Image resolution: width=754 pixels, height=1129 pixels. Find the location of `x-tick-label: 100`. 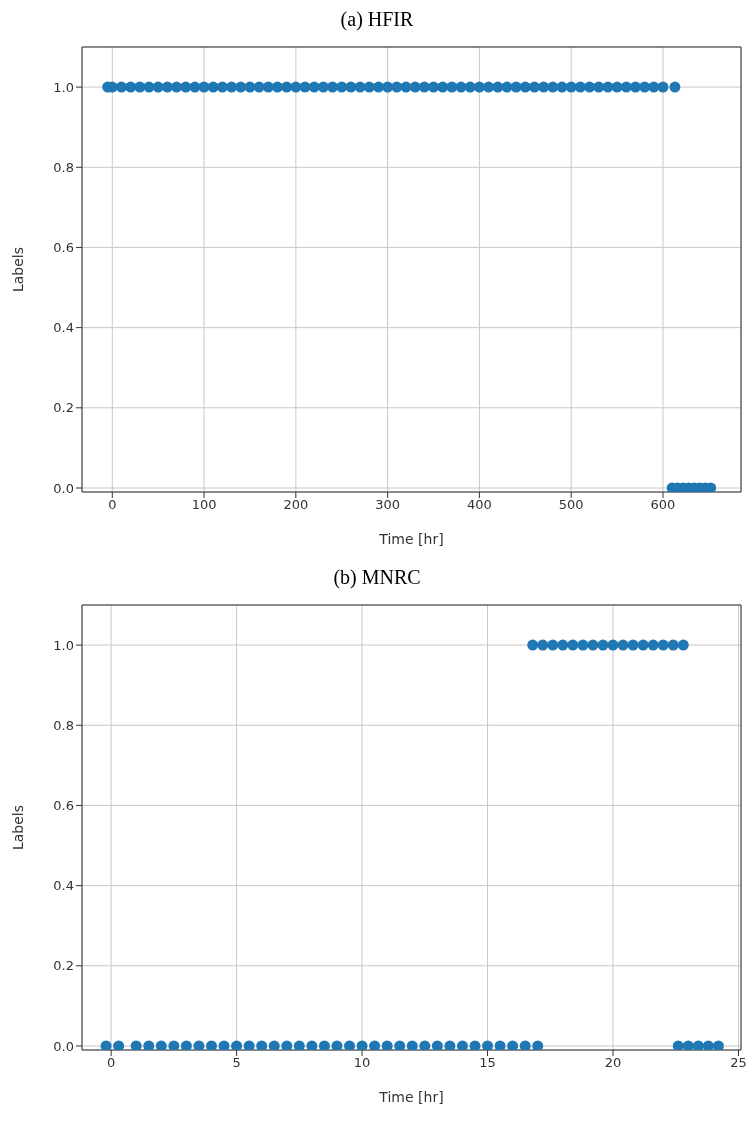

x-tick-label: 100 is located at coordinates (204, 505).